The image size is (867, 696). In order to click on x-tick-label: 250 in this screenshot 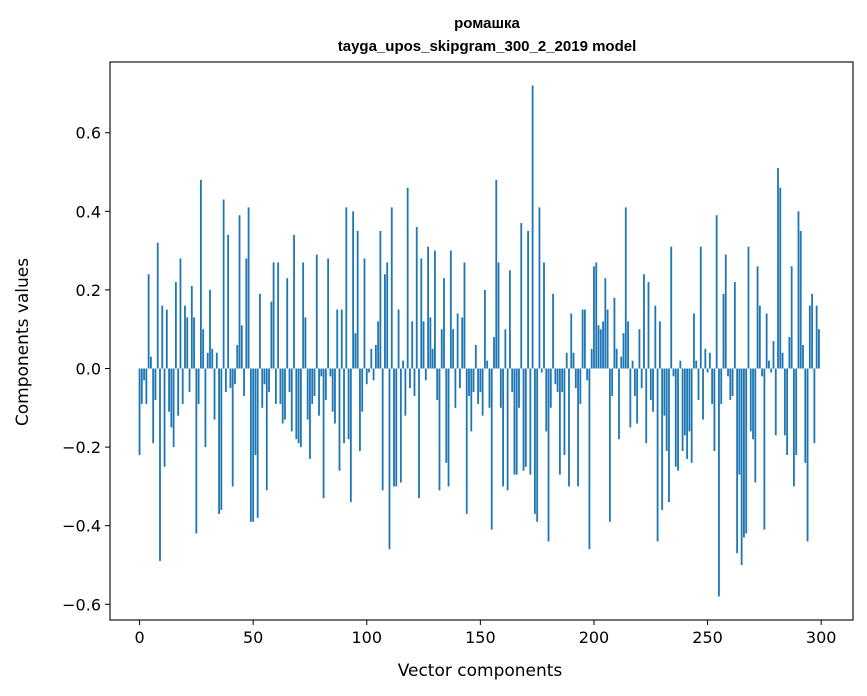, I will do `click(707, 637)`.